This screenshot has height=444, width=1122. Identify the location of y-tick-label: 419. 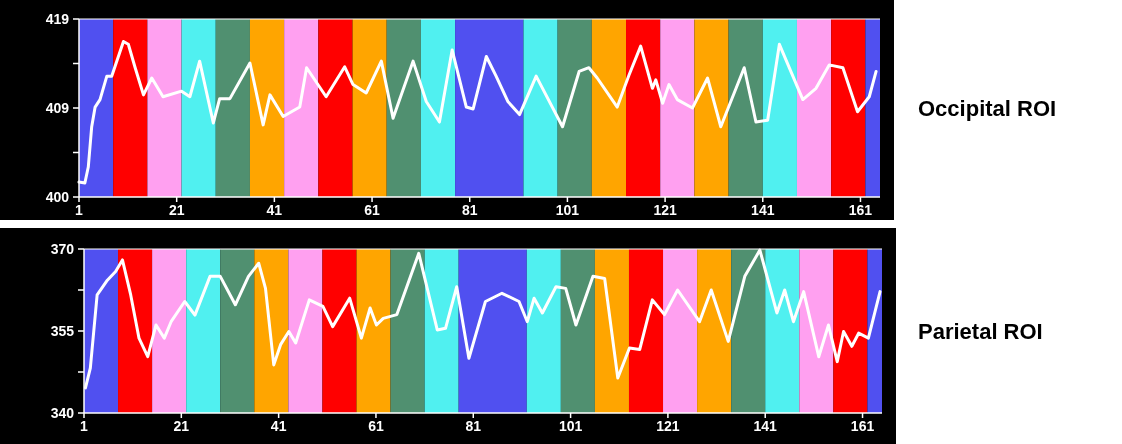
(57, 18).